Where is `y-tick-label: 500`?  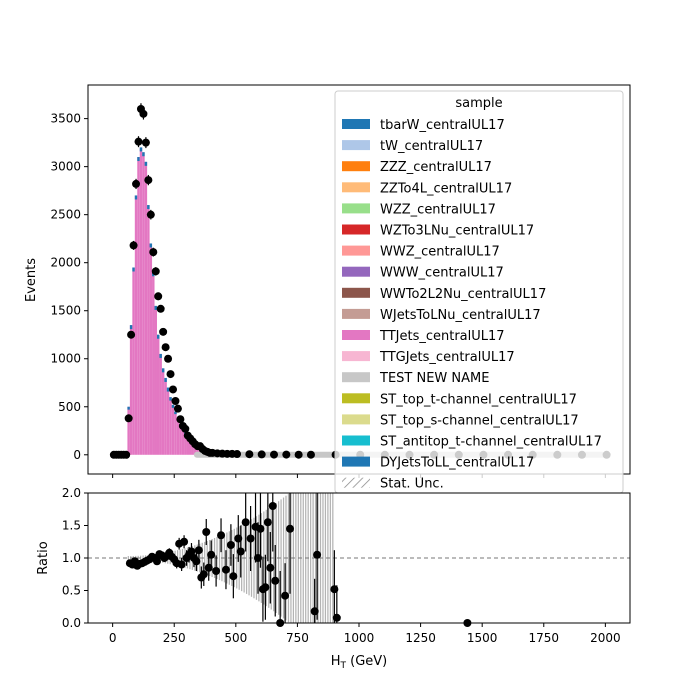
y-tick-label: 500 is located at coordinates (69, 407).